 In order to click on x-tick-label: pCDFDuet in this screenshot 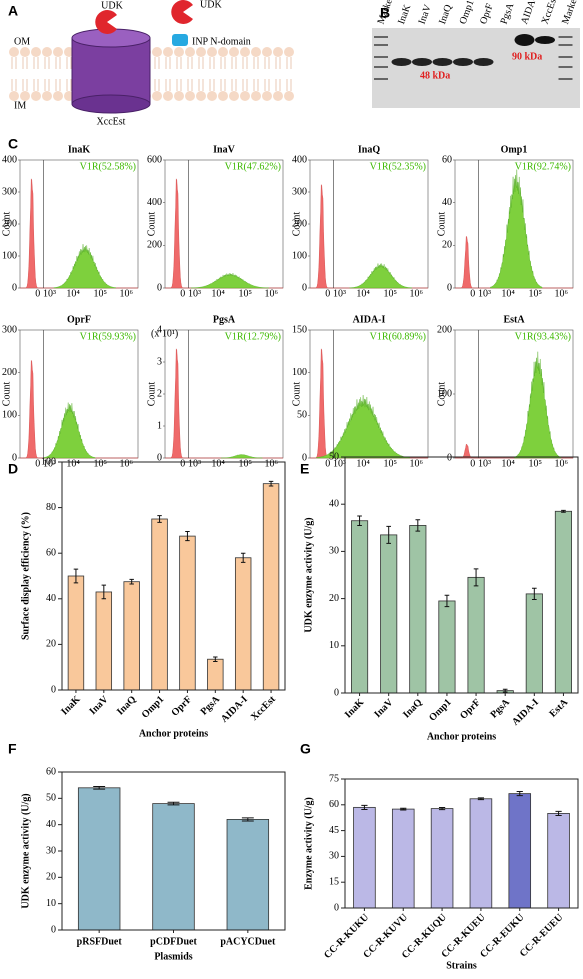, I will do `click(173, 941)`.